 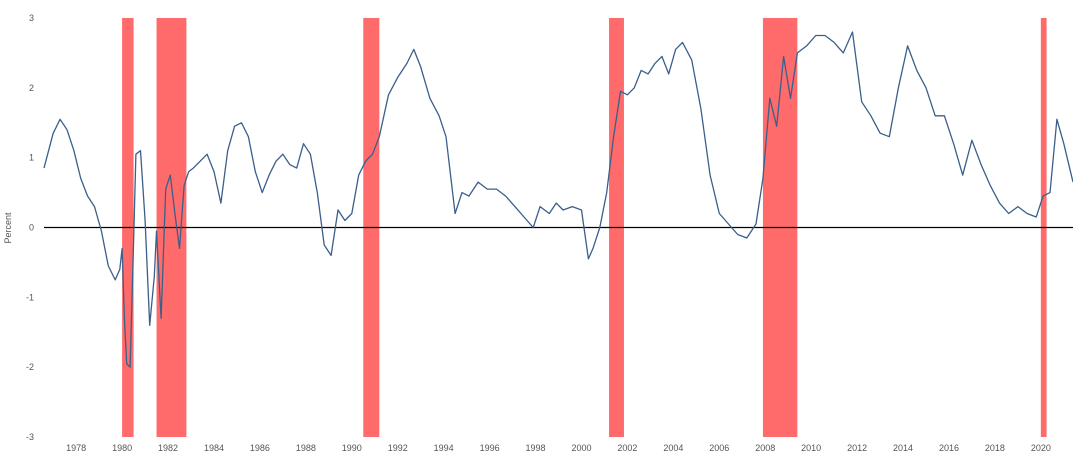 I want to click on x-tick-label: 1982, so click(x=168, y=448).